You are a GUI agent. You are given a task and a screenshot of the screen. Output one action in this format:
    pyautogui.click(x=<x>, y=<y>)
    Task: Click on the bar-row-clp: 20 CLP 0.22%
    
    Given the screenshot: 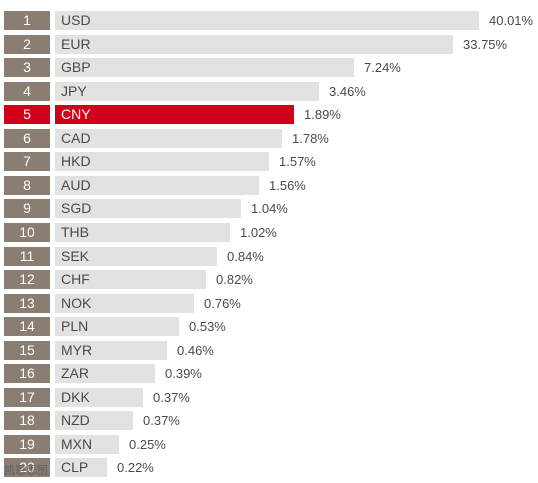 What is the action you would take?
    pyautogui.click(x=271, y=467)
    